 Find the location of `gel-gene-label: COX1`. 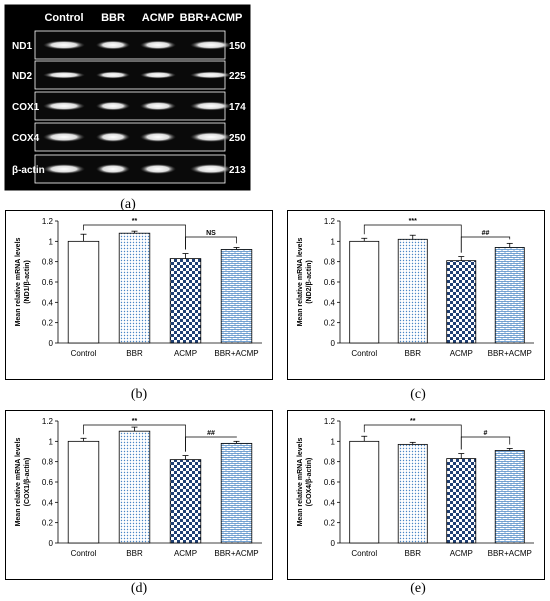

gel-gene-label: COX1 is located at coordinates (26, 107).